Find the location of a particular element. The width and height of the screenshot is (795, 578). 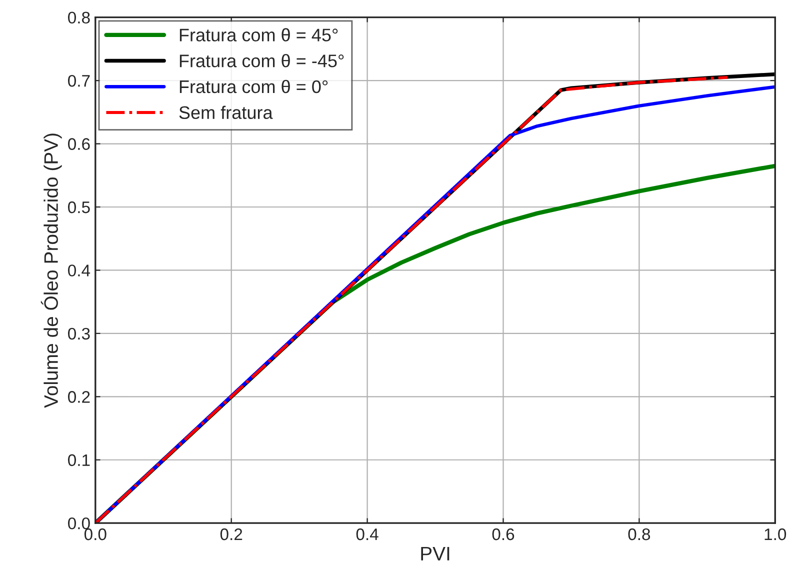

y-tick-label: 0.3 is located at coordinates (79, 334).